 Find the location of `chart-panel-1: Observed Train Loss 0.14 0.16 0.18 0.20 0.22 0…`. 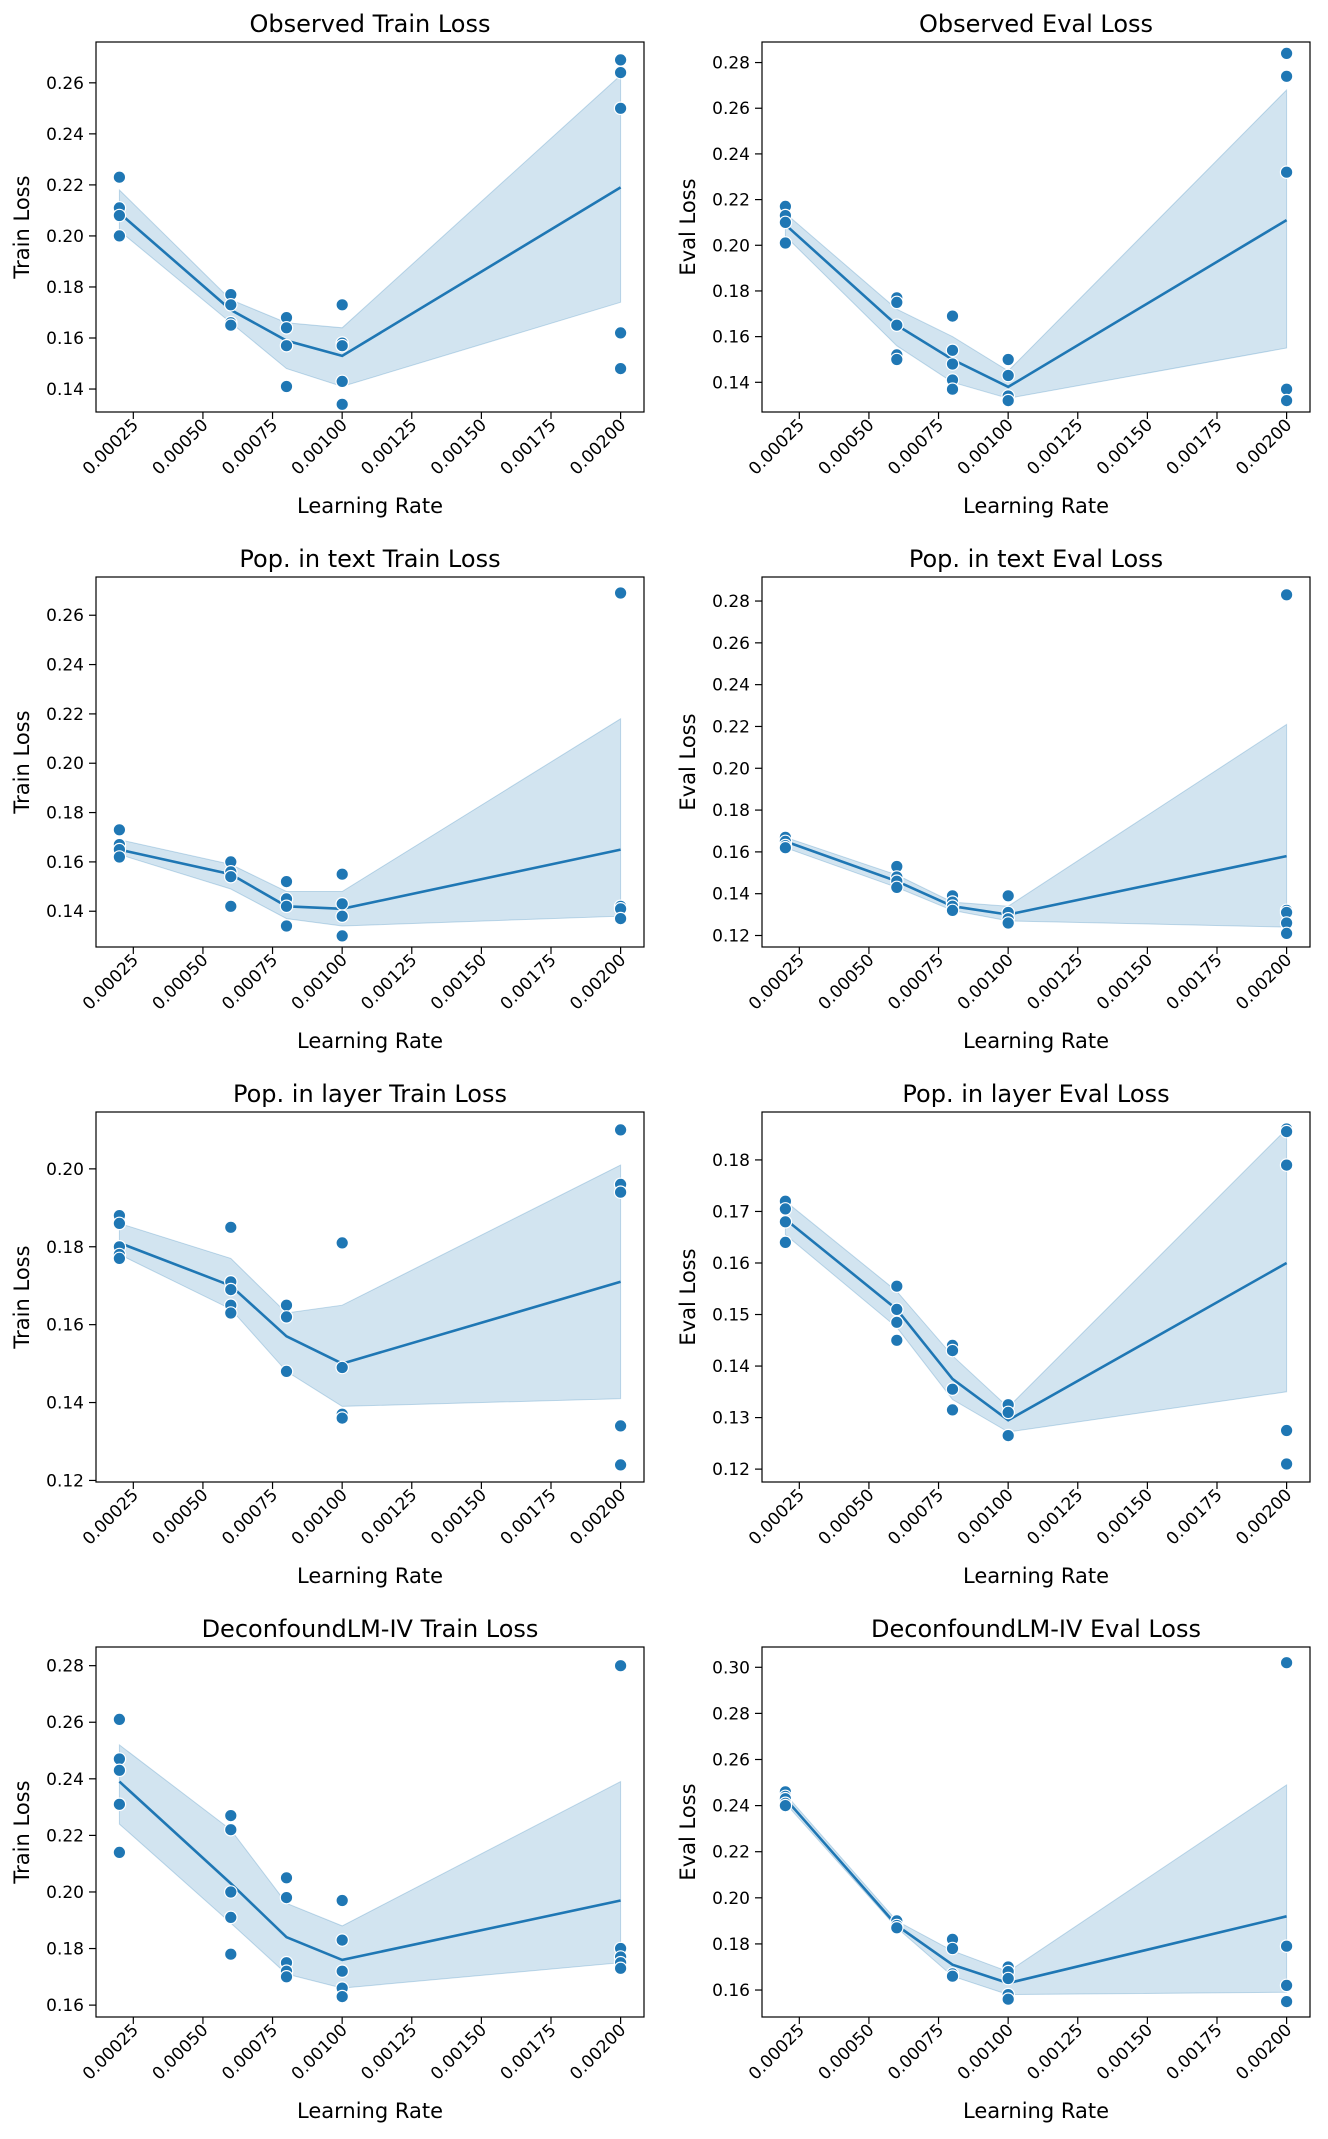

chart-panel-1: Observed Train Loss 0.14 0.16 0.18 0.20 0.22 0… is located at coordinates (327, 264).